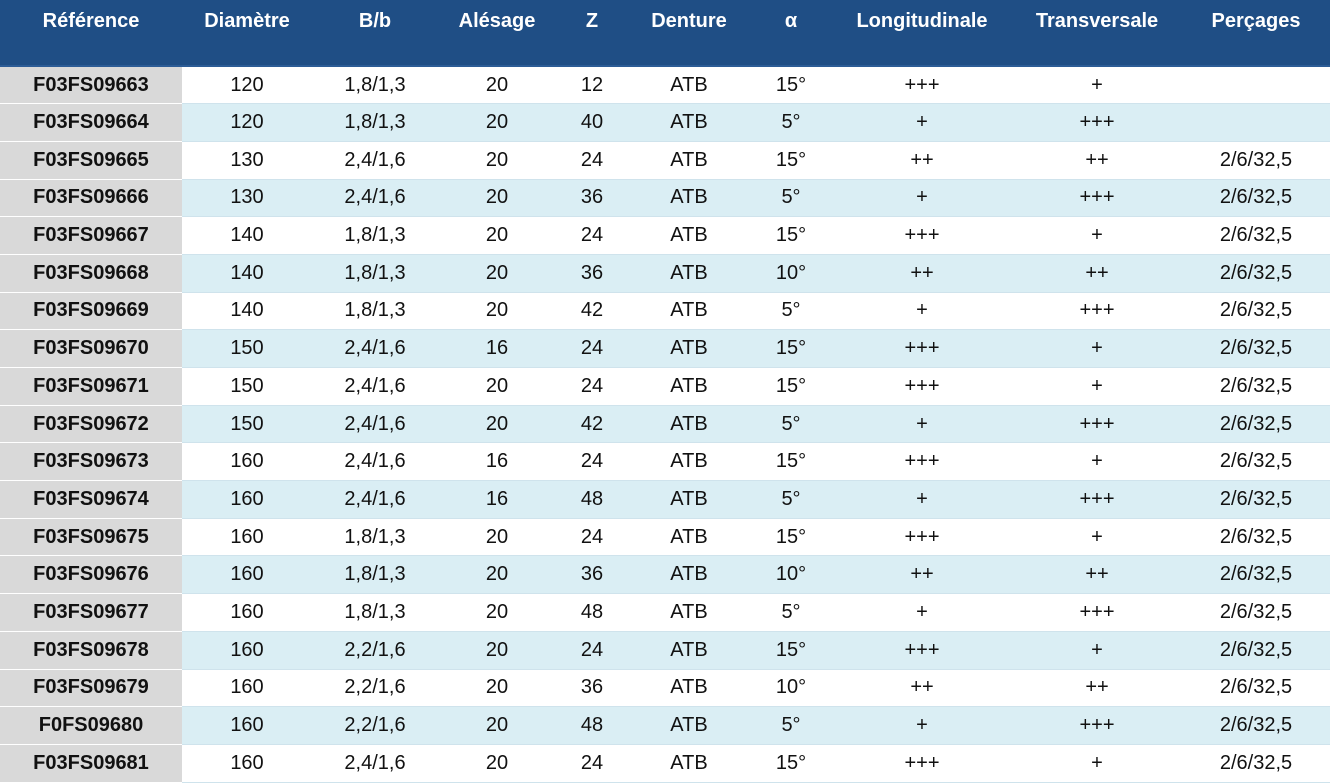  I want to click on cell-reference: F03FS09666, so click(91, 198).